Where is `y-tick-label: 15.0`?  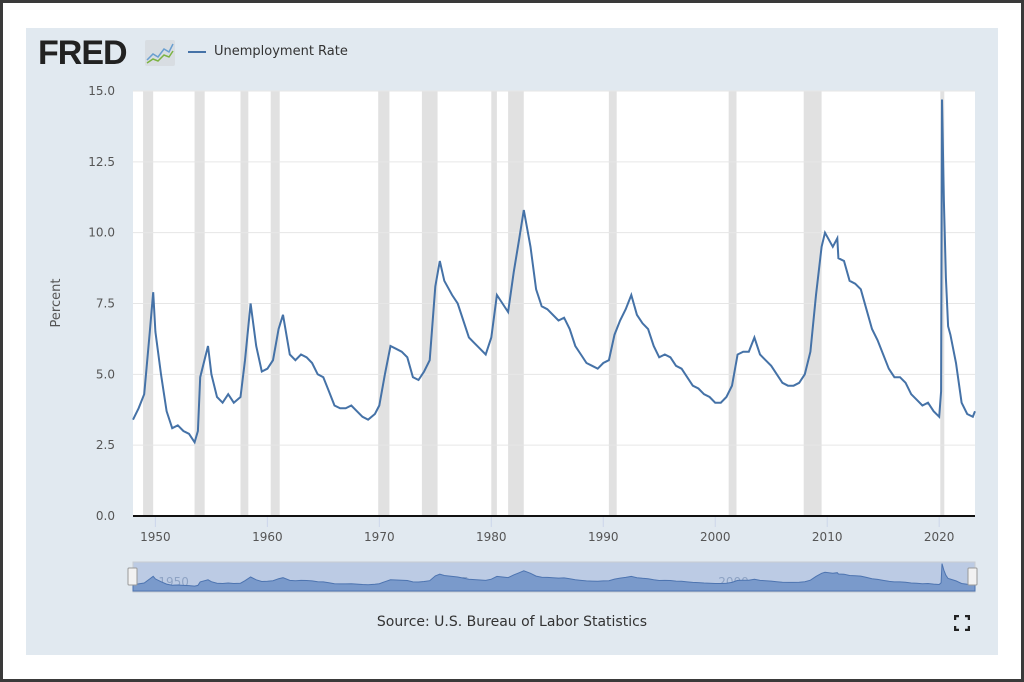
y-tick-label: 15.0 is located at coordinates (101, 91).